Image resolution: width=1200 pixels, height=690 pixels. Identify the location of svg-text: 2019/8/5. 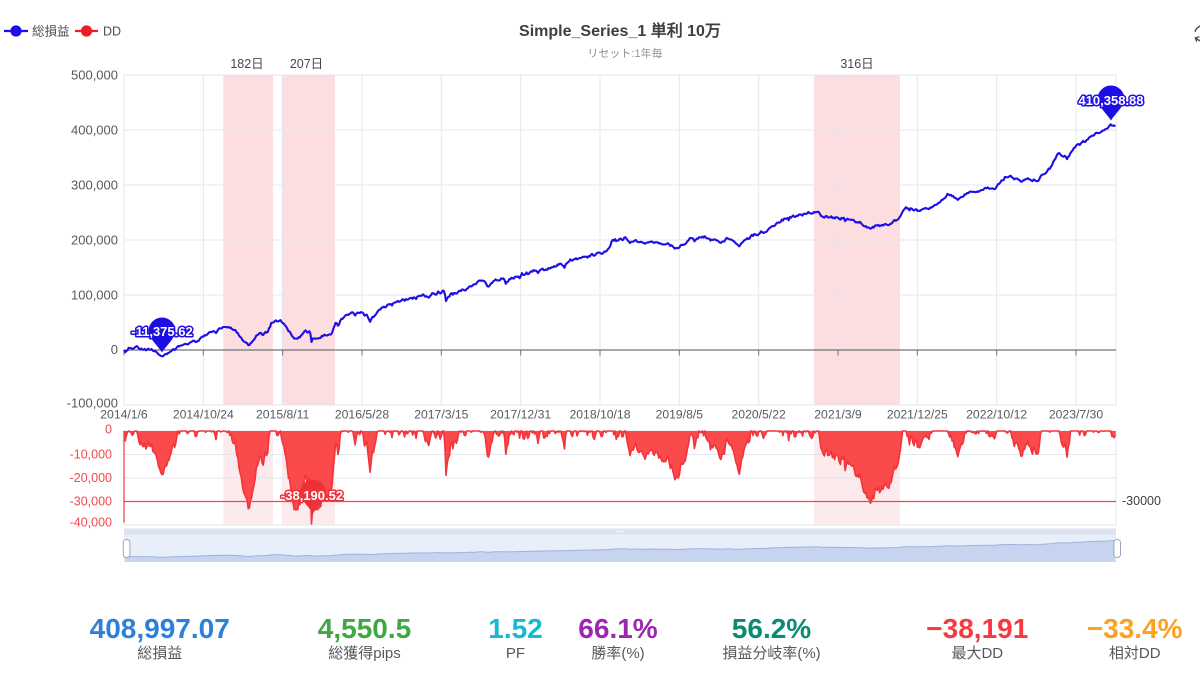
(680, 415).